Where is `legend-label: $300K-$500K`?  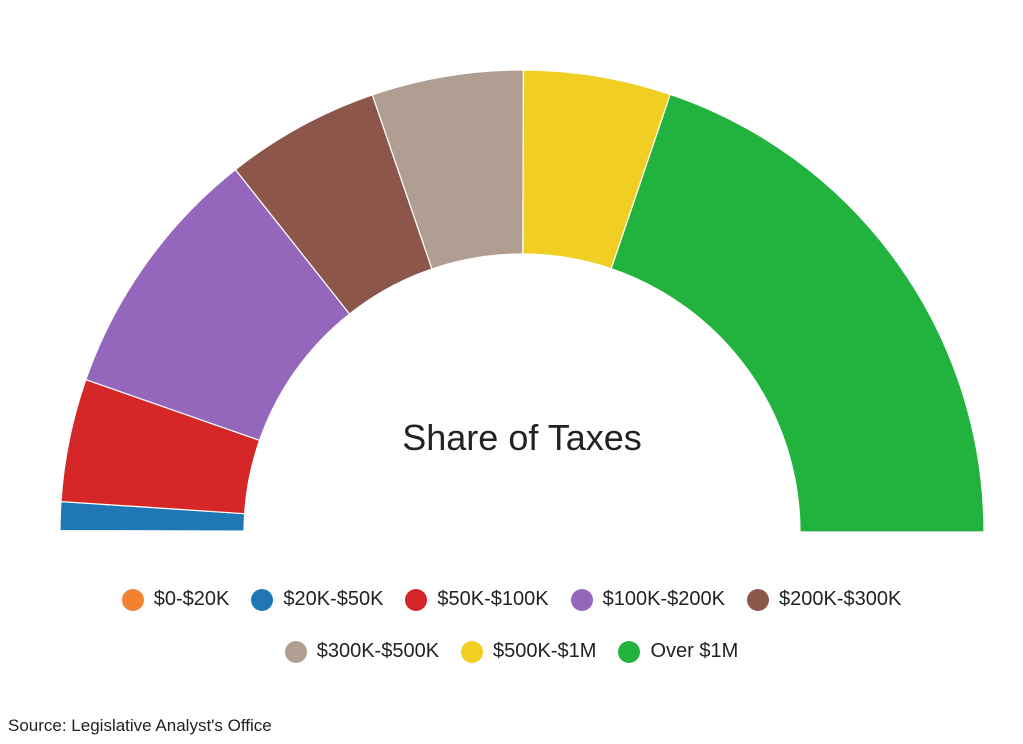
legend-label: $300K-$500K is located at coordinates (378, 651).